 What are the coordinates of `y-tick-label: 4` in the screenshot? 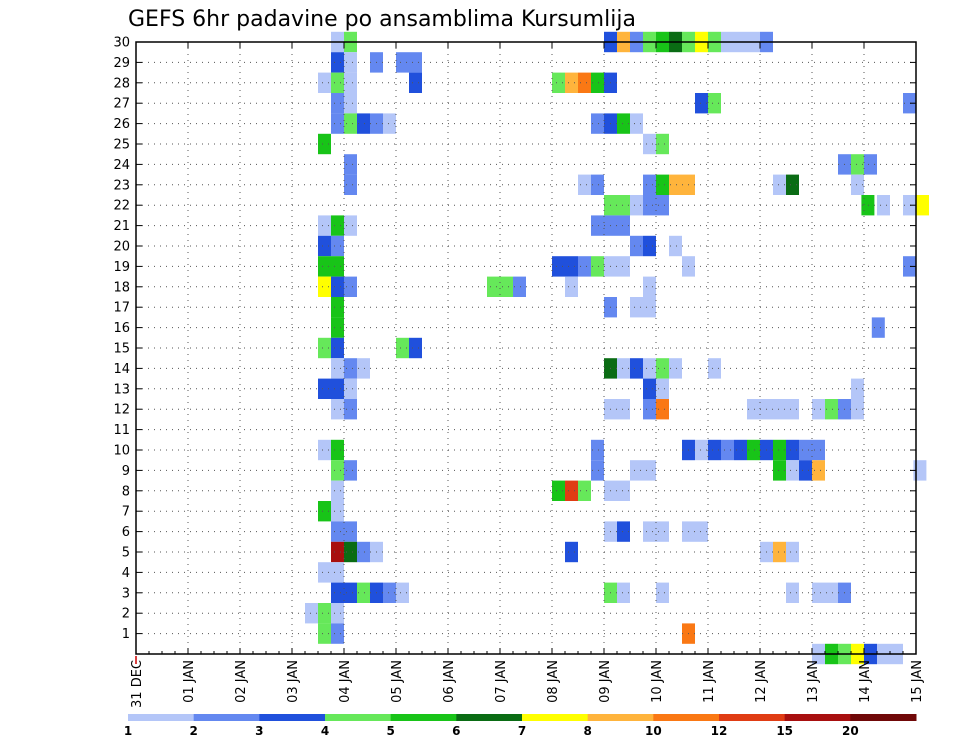 It's located at (126, 573).